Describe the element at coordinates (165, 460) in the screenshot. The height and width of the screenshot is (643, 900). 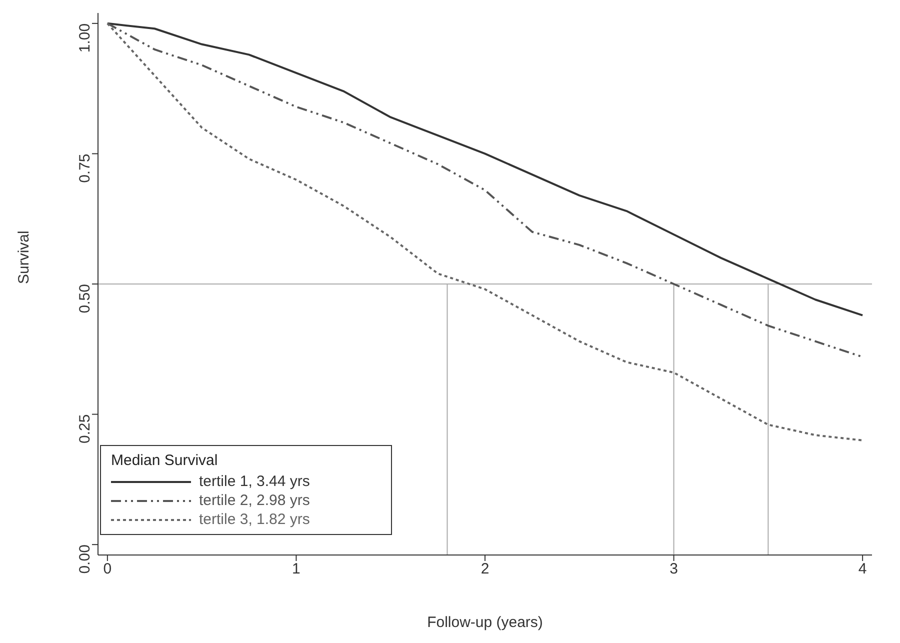
I see `legend-title: Median Survival` at that location.